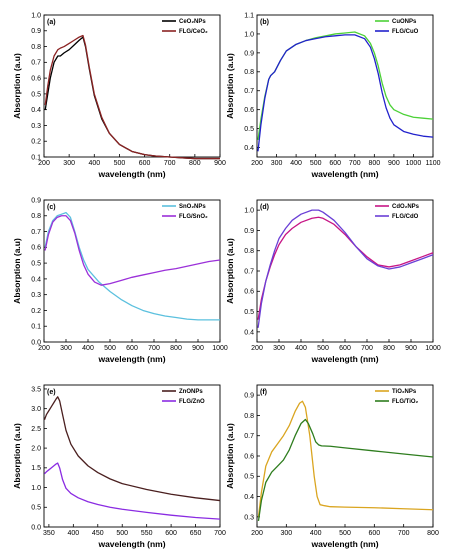 The height and width of the screenshot is (550, 463). I want to click on x-tick-label: 650, so click(196, 533).